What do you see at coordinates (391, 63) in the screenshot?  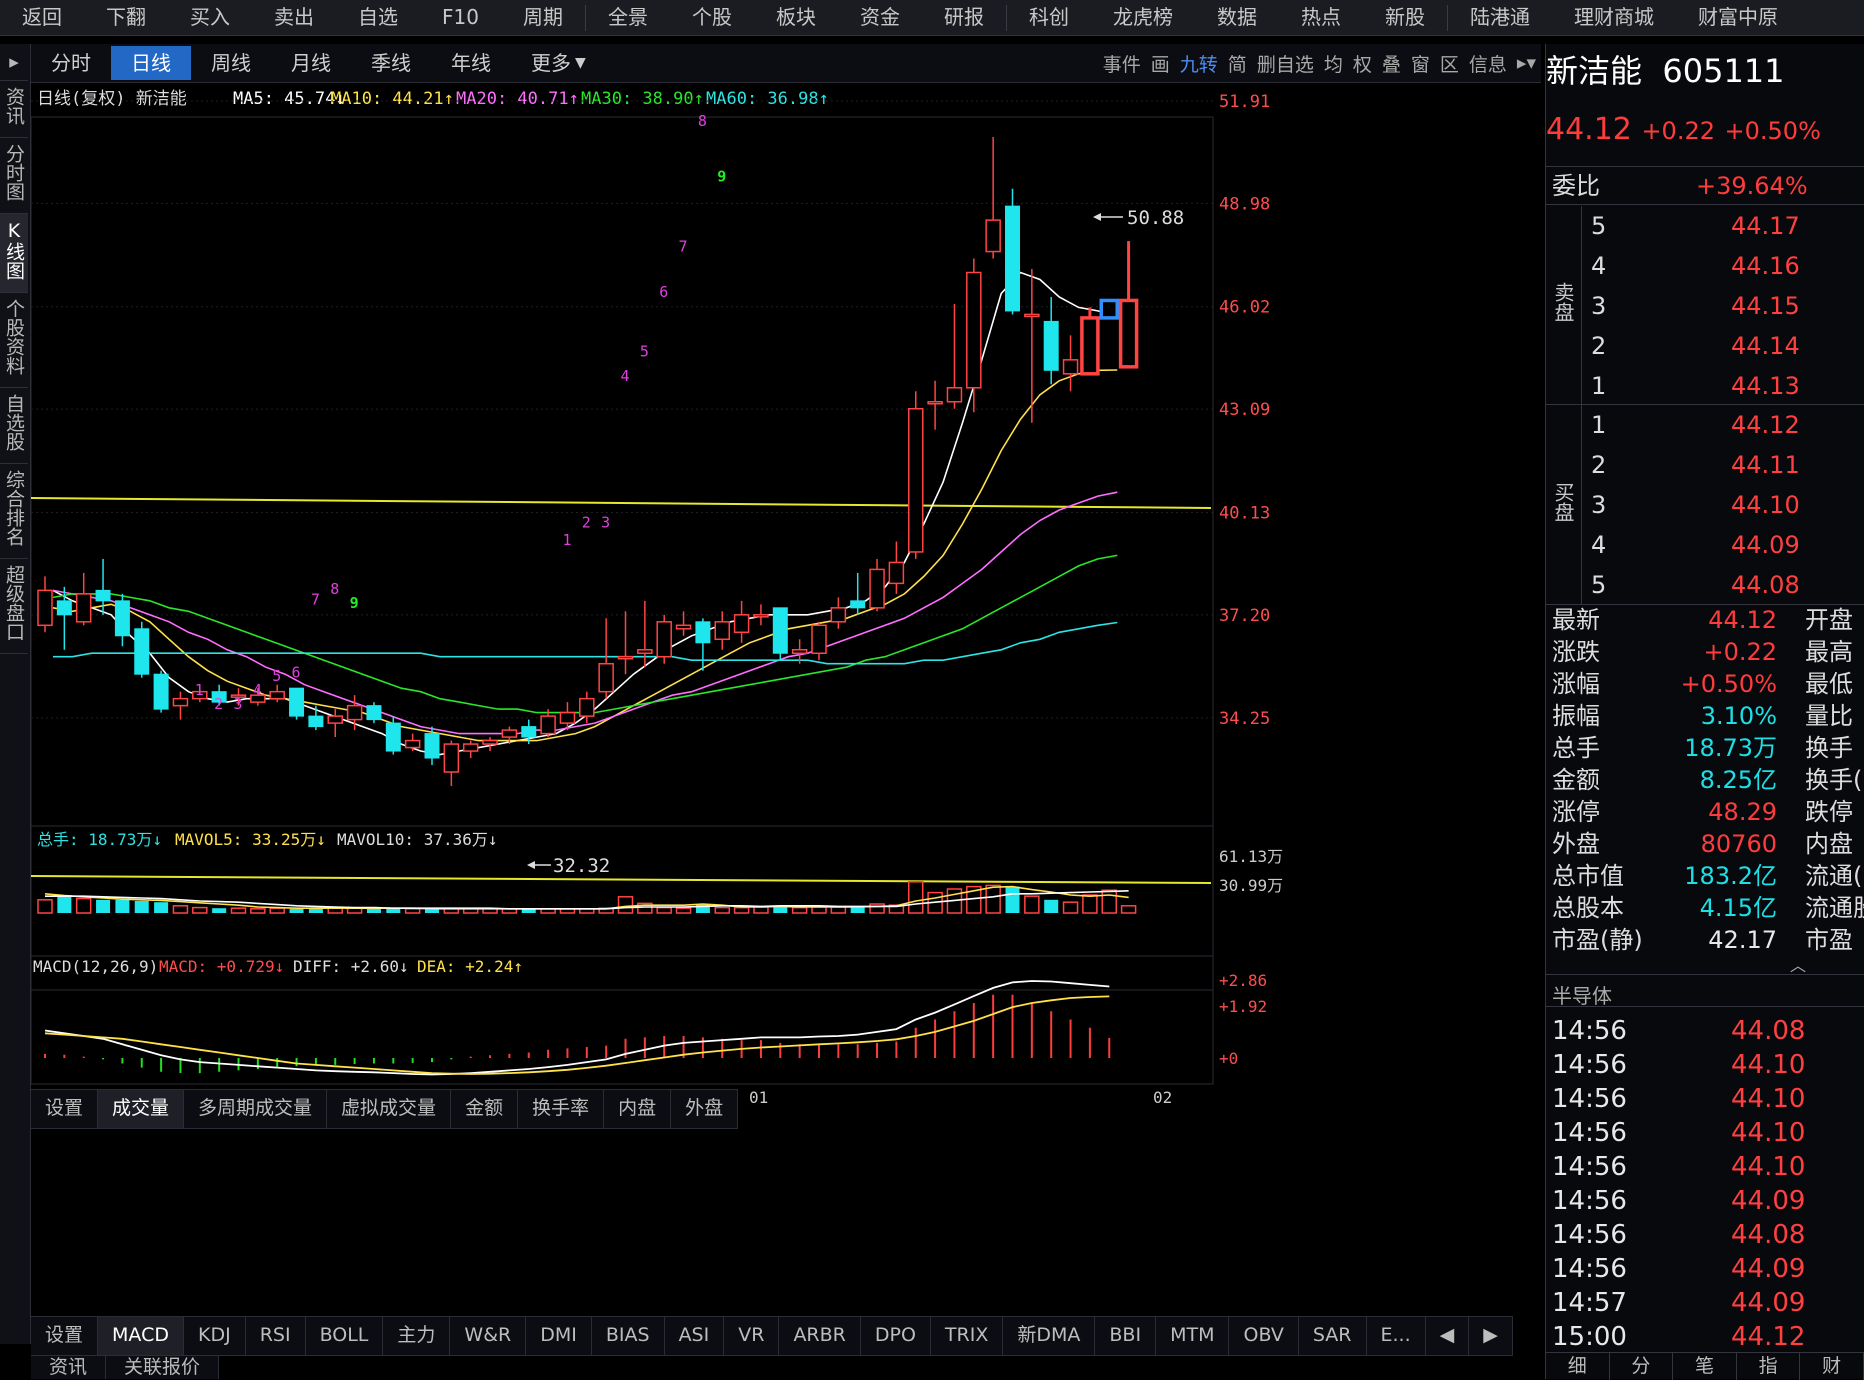 I see `period-tab: 季线` at bounding box center [391, 63].